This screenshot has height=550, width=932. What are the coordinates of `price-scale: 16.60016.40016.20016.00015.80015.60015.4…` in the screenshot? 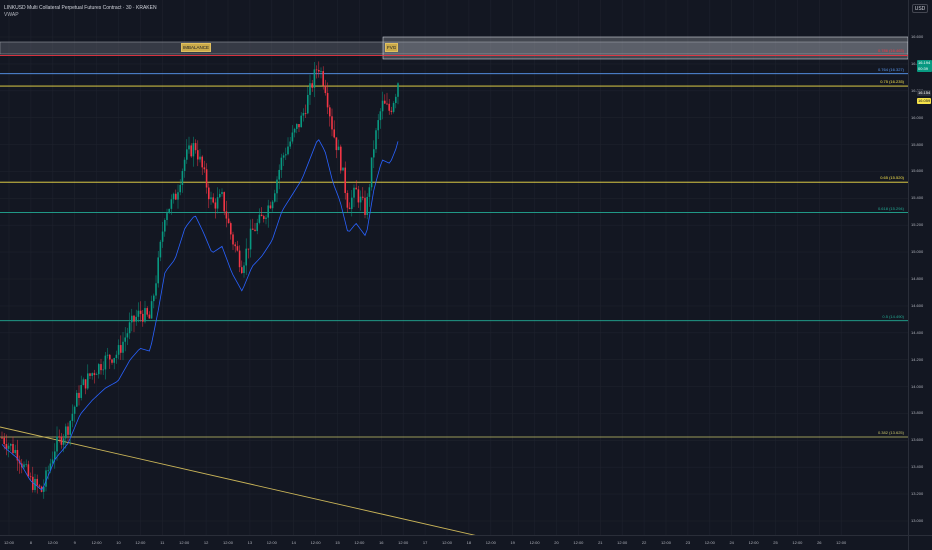 It's located at (920, 267).